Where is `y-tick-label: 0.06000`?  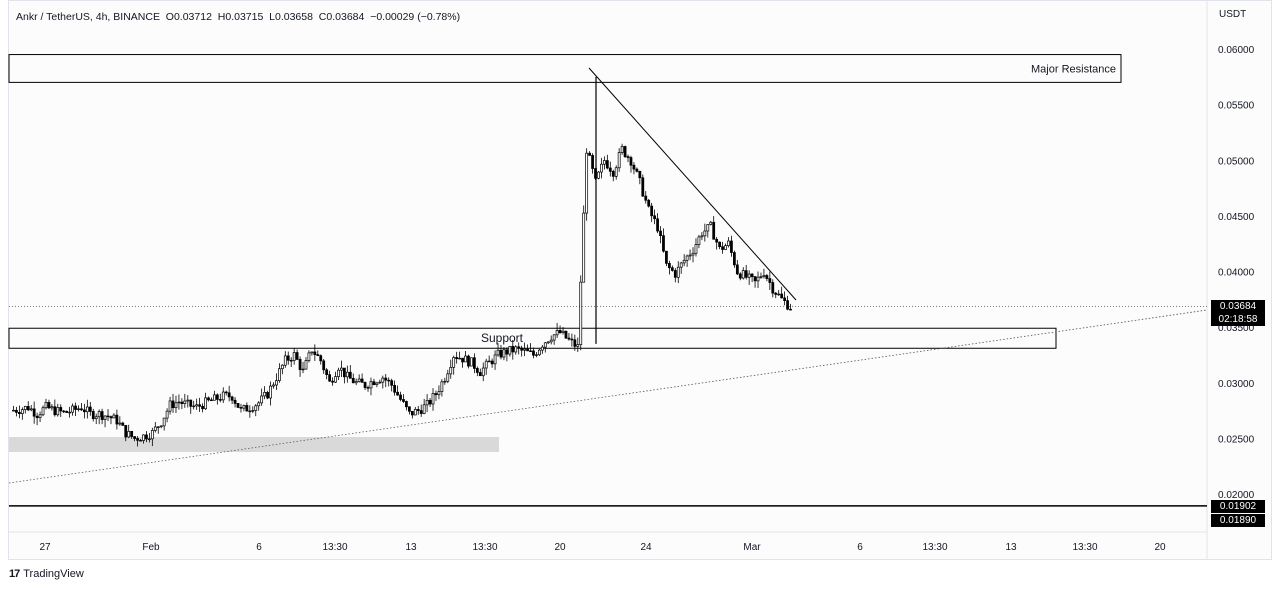
y-tick-label: 0.06000 is located at coordinates (1236, 50).